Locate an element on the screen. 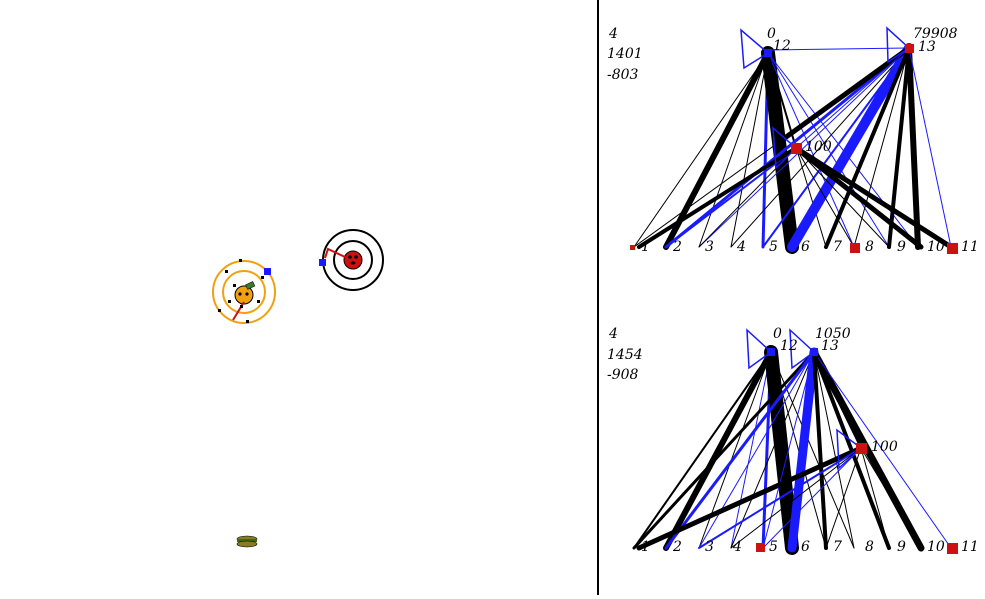 Image resolution: width=985 pixels, height=599 pixels. net1-label-12: 12 is located at coordinates (782, 46).